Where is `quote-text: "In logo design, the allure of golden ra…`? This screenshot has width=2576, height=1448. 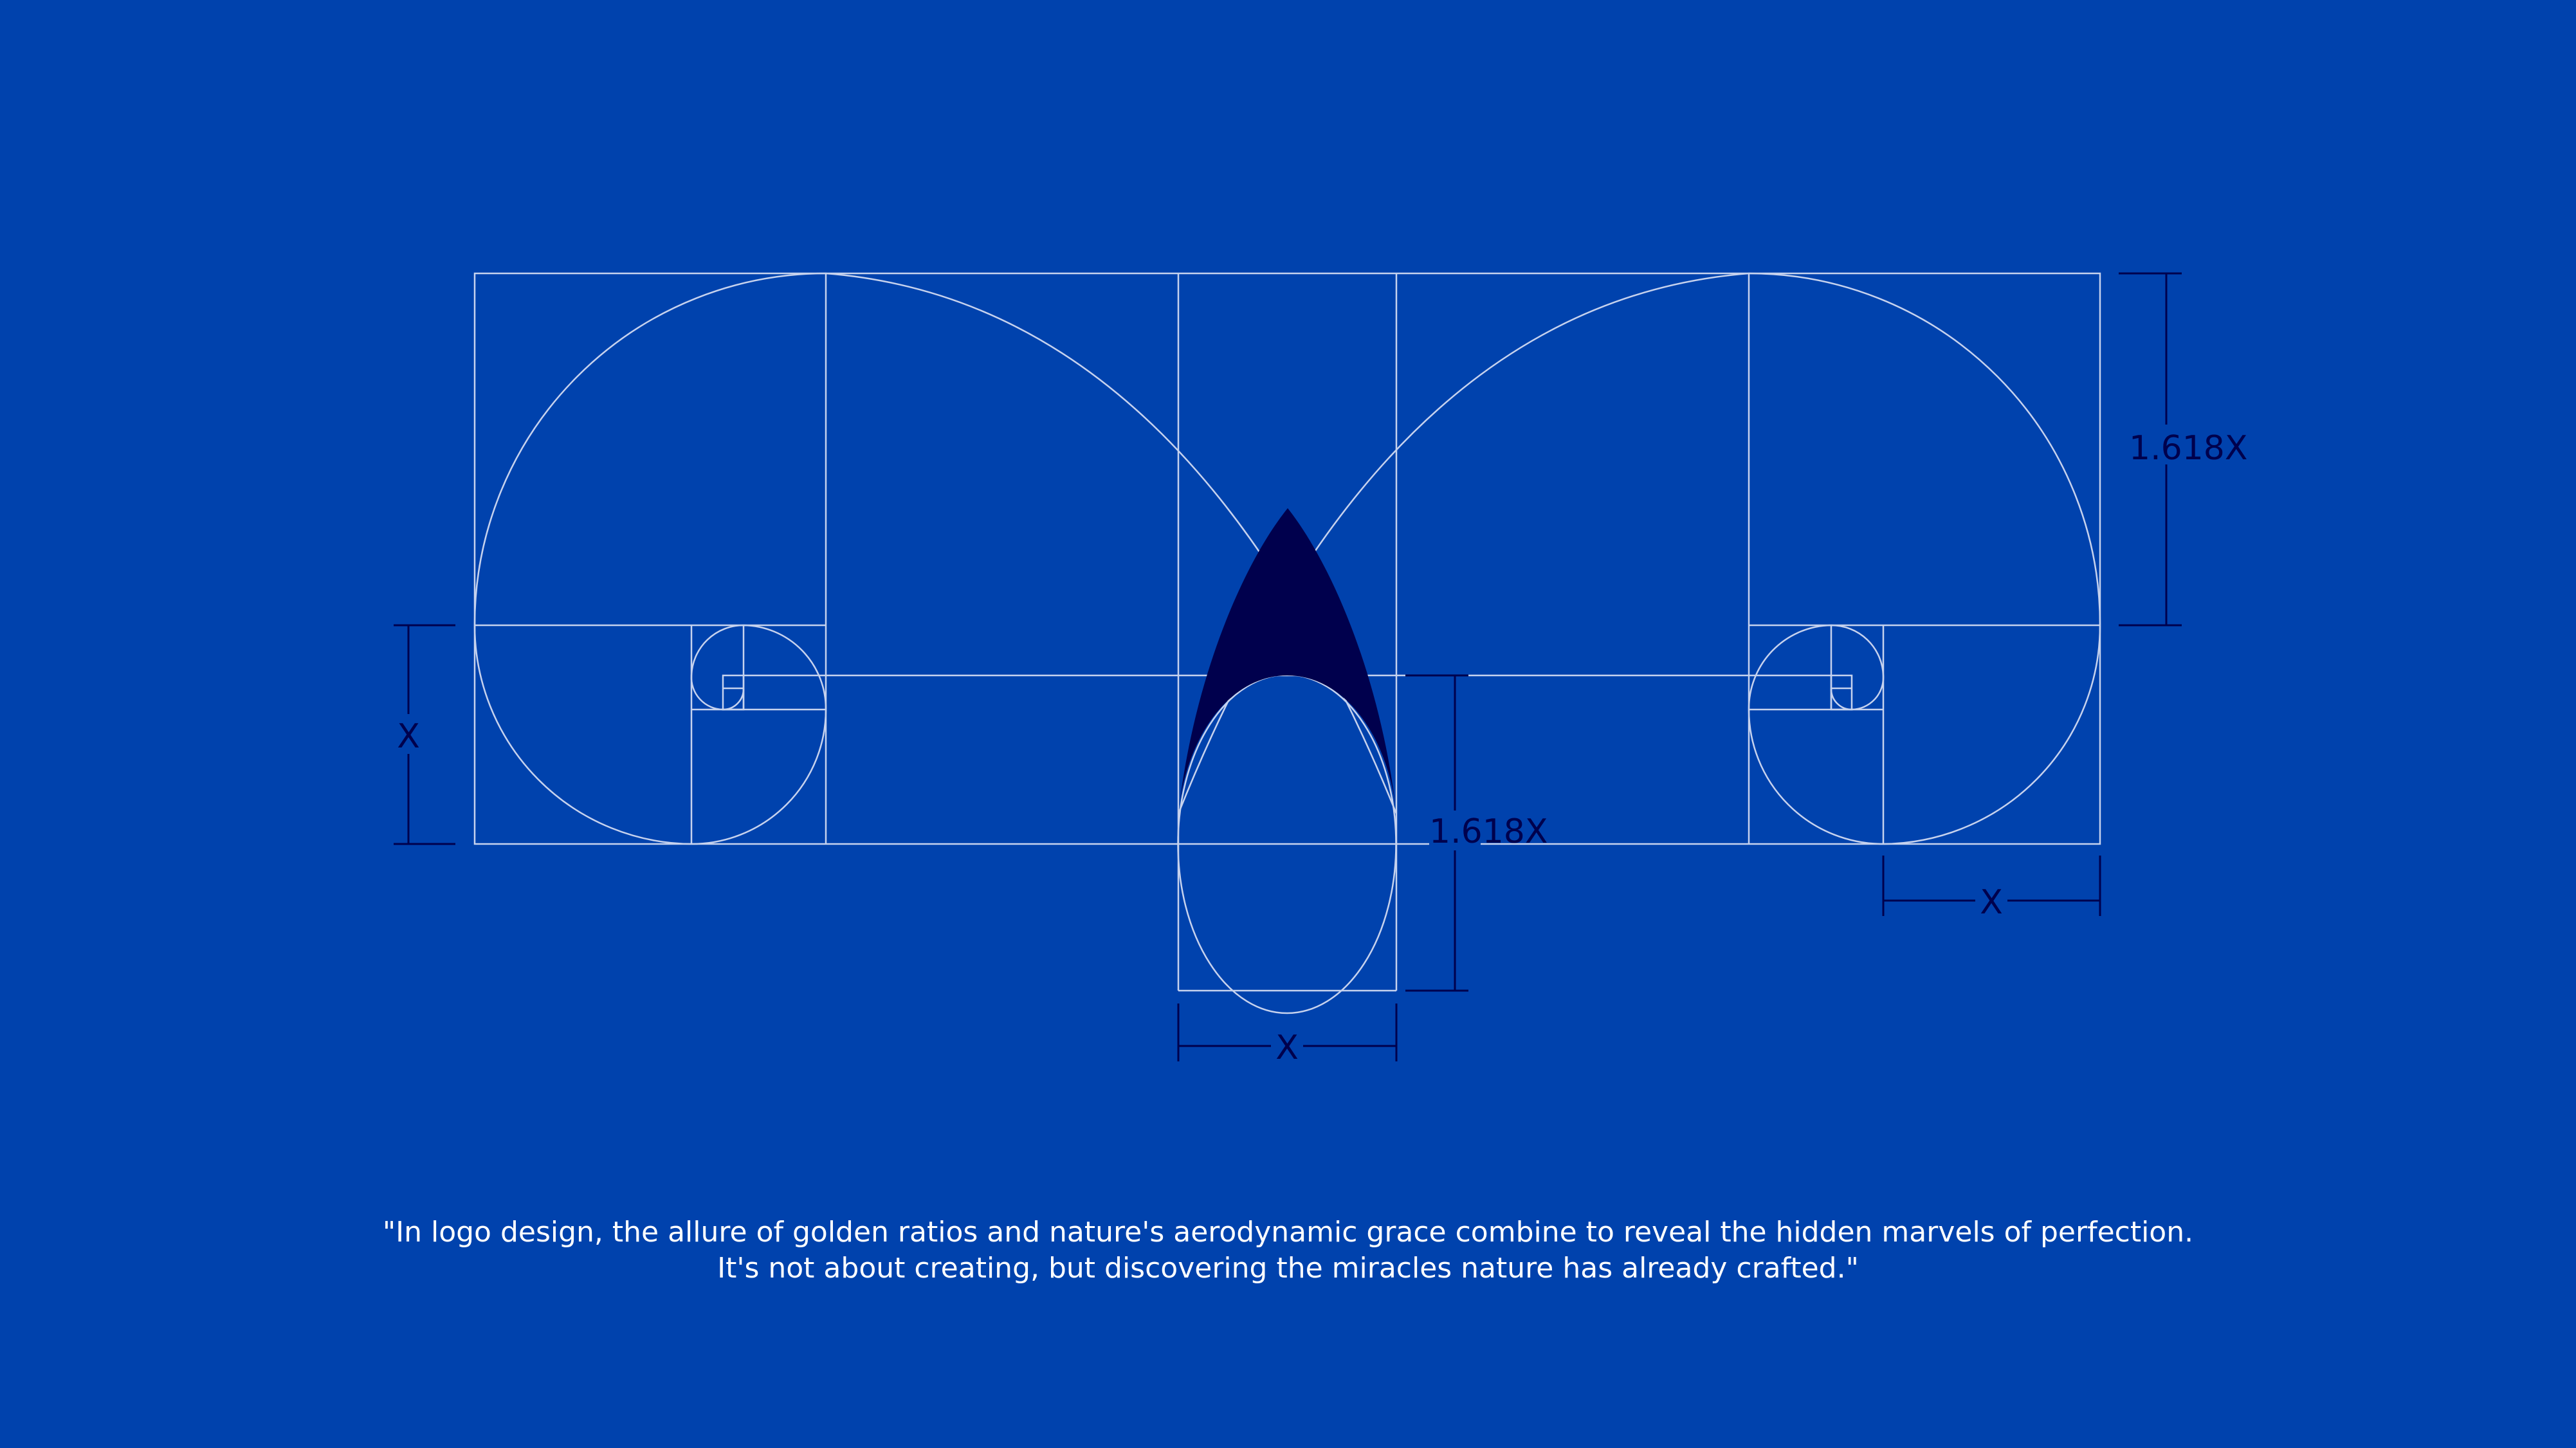
quote-text: "In logo design, the allure of golden ra… is located at coordinates (1288, 1250).